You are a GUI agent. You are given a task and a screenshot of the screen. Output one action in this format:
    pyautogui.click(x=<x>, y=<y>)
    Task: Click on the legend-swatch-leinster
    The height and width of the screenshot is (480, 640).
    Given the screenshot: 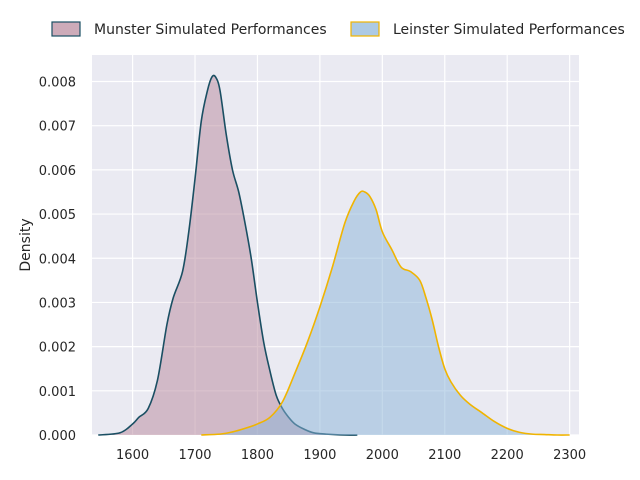 What is the action you would take?
    pyautogui.click(x=365, y=29)
    